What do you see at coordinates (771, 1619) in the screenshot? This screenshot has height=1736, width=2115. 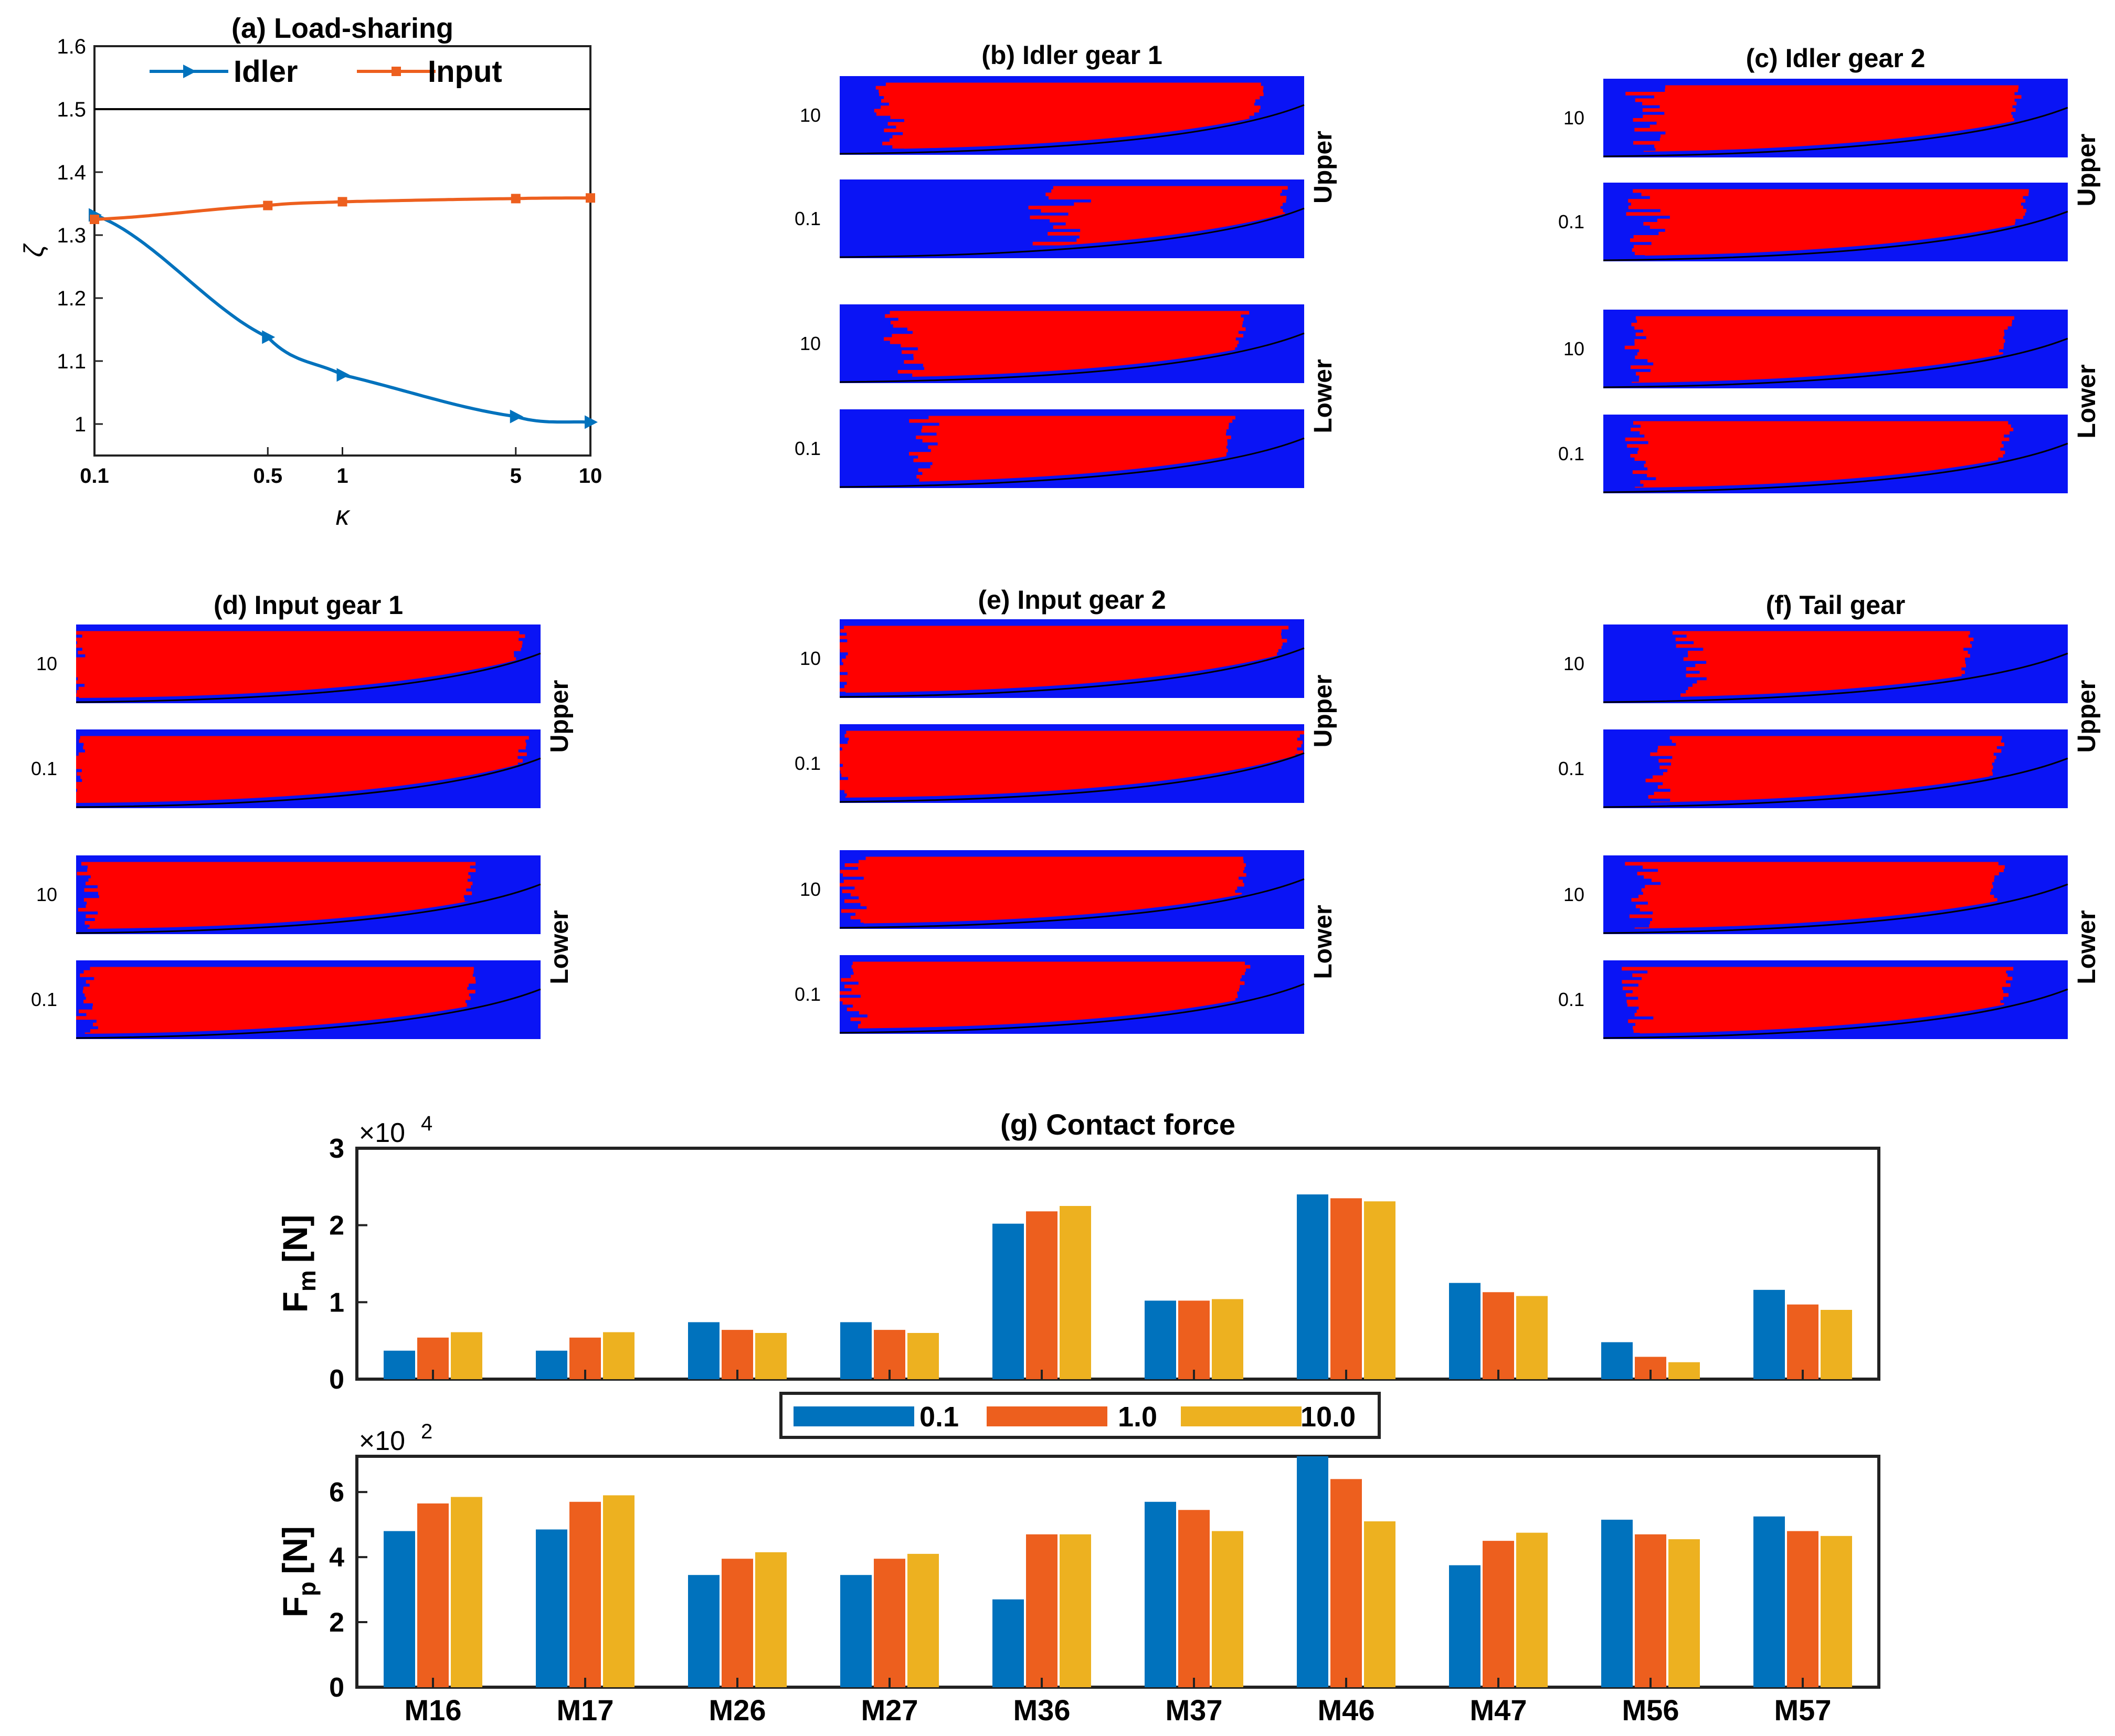 I see `bar-m26-10.0` at bounding box center [771, 1619].